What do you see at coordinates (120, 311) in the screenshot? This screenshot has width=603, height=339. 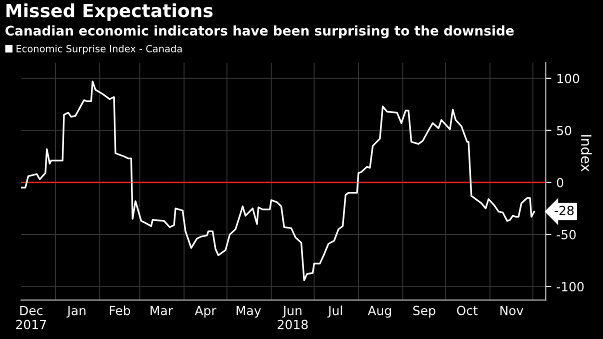 I see `x-tick-label: Feb` at bounding box center [120, 311].